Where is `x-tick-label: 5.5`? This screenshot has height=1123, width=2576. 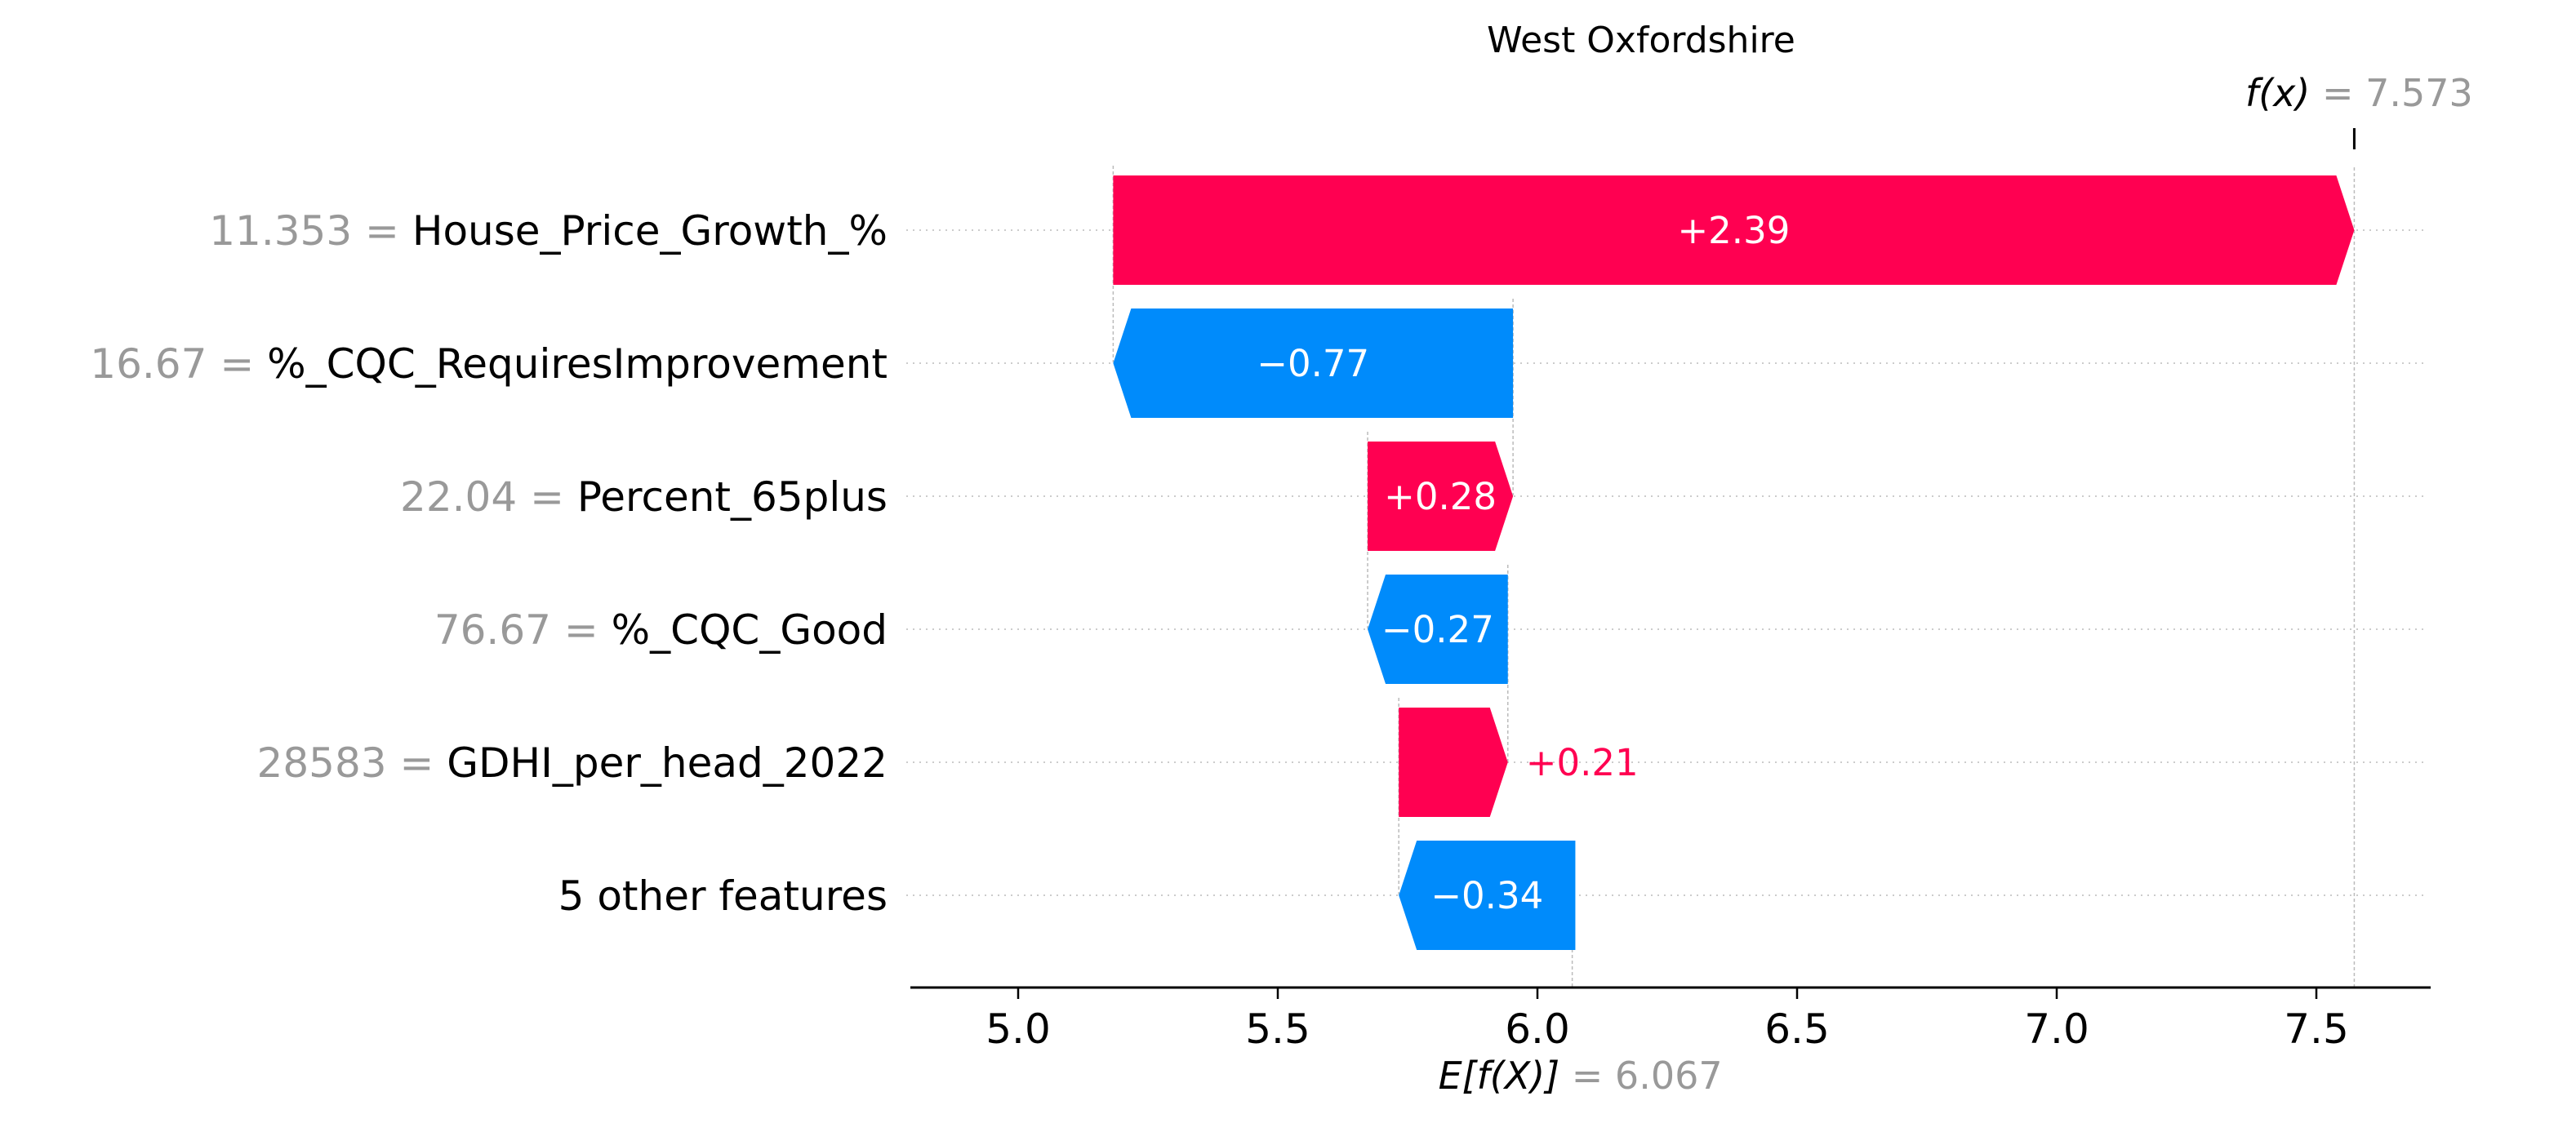 x-tick-label: 5.5 is located at coordinates (1277, 1029).